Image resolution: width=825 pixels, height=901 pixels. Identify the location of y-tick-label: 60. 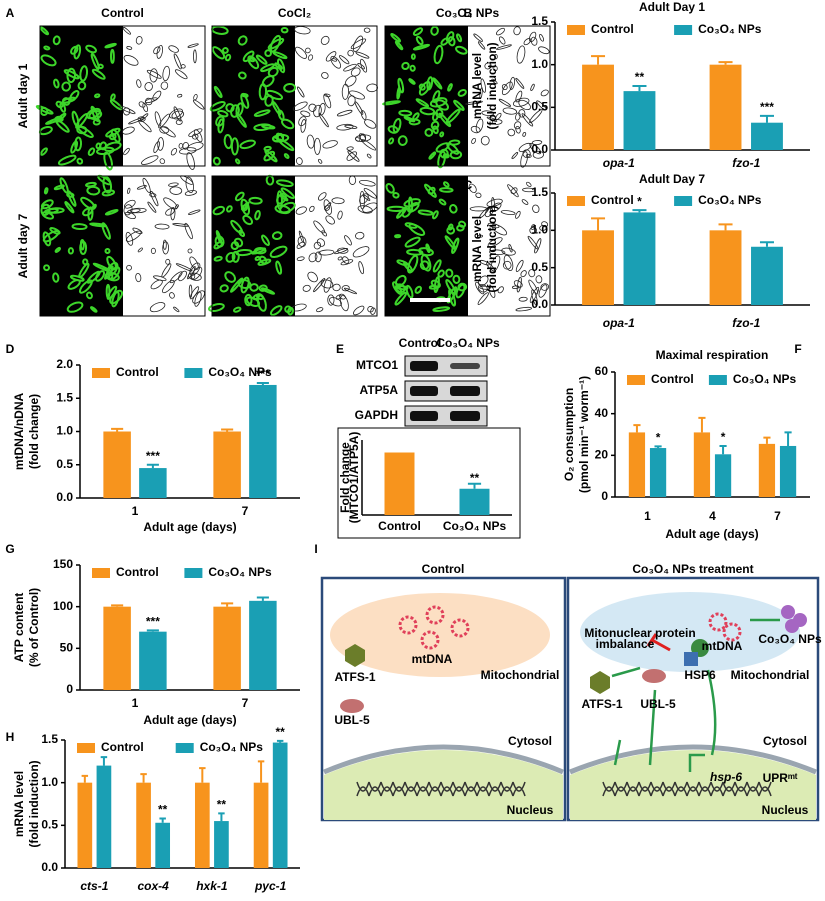
(602, 371).